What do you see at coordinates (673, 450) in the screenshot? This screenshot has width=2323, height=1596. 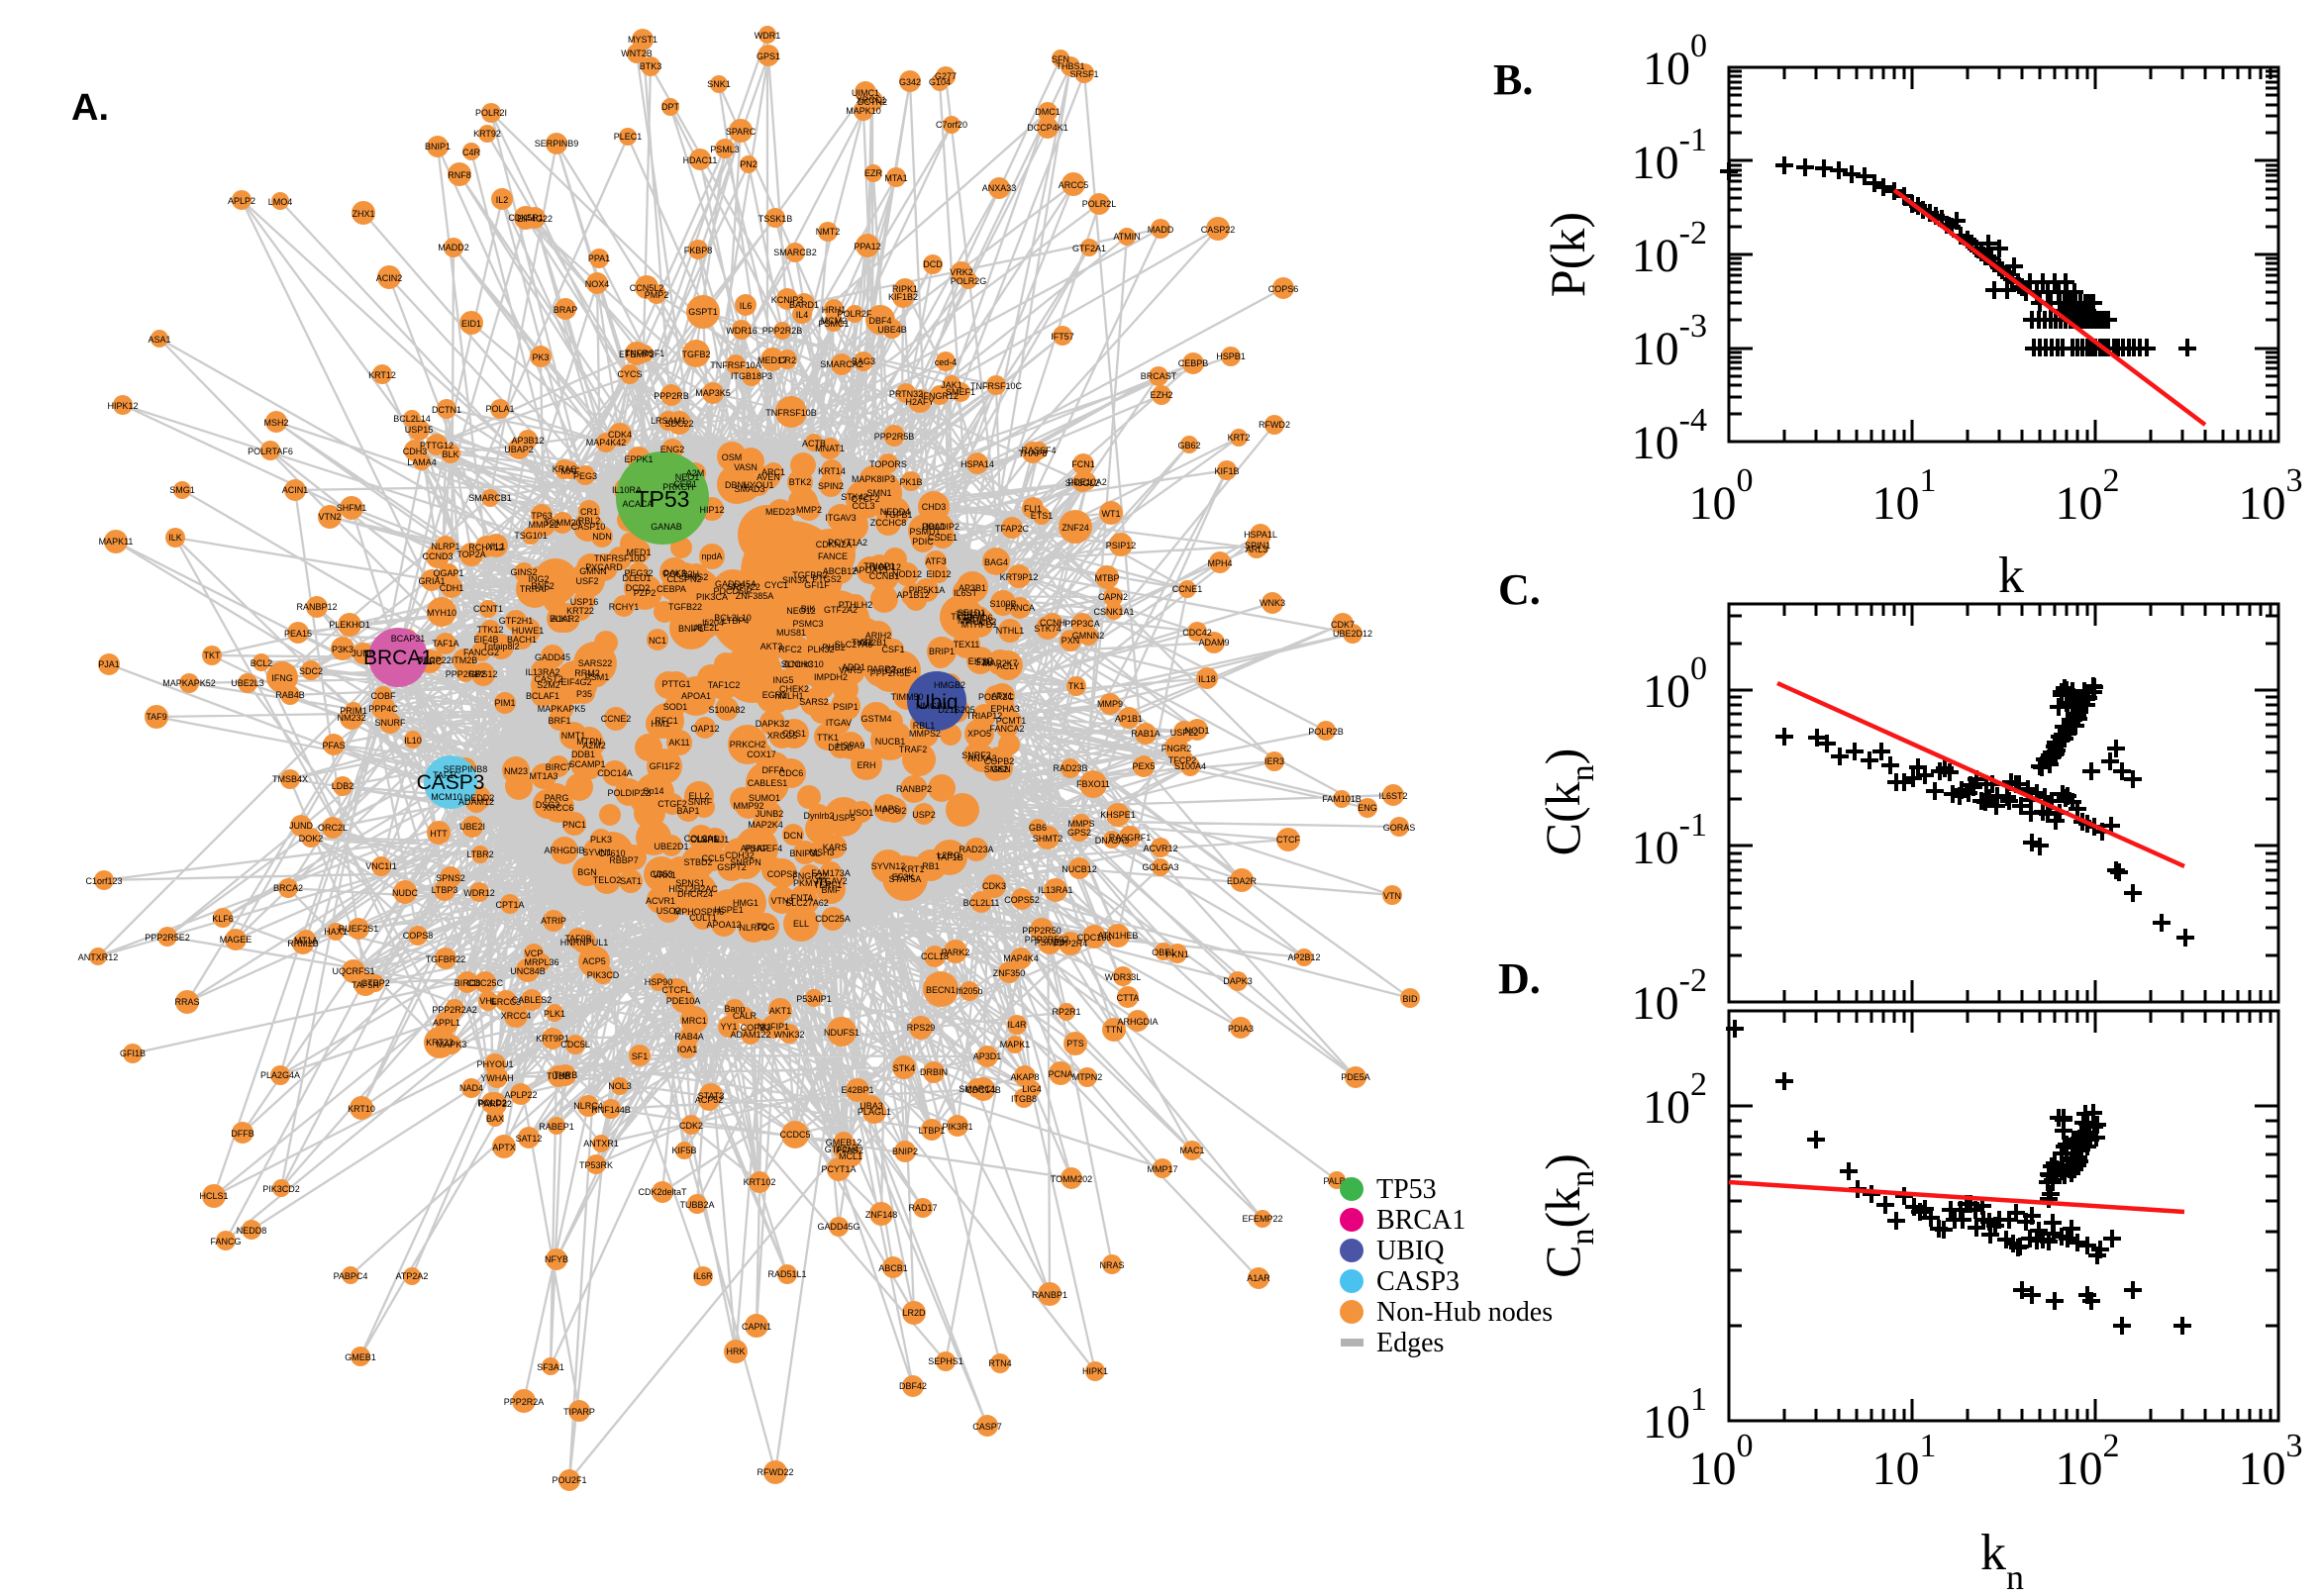 I see `svg-text: ENG2` at bounding box center [673, 450].